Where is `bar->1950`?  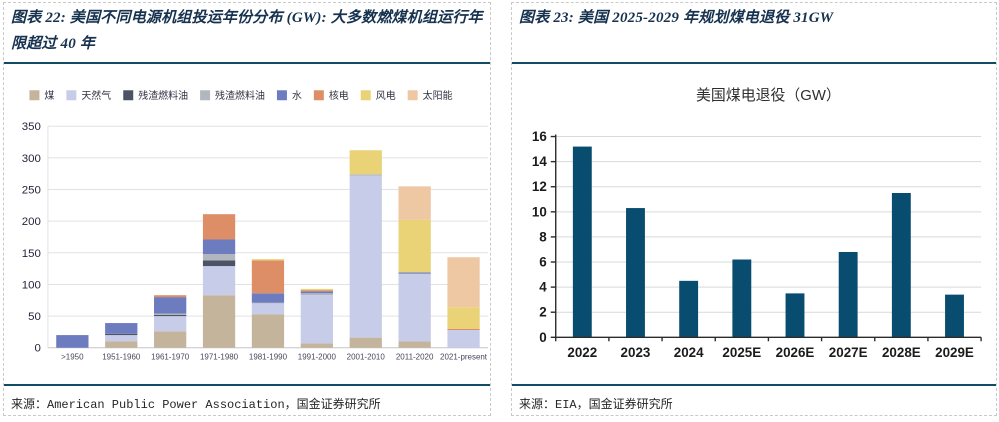 bar->1950 is located at coordinates (72, 341).